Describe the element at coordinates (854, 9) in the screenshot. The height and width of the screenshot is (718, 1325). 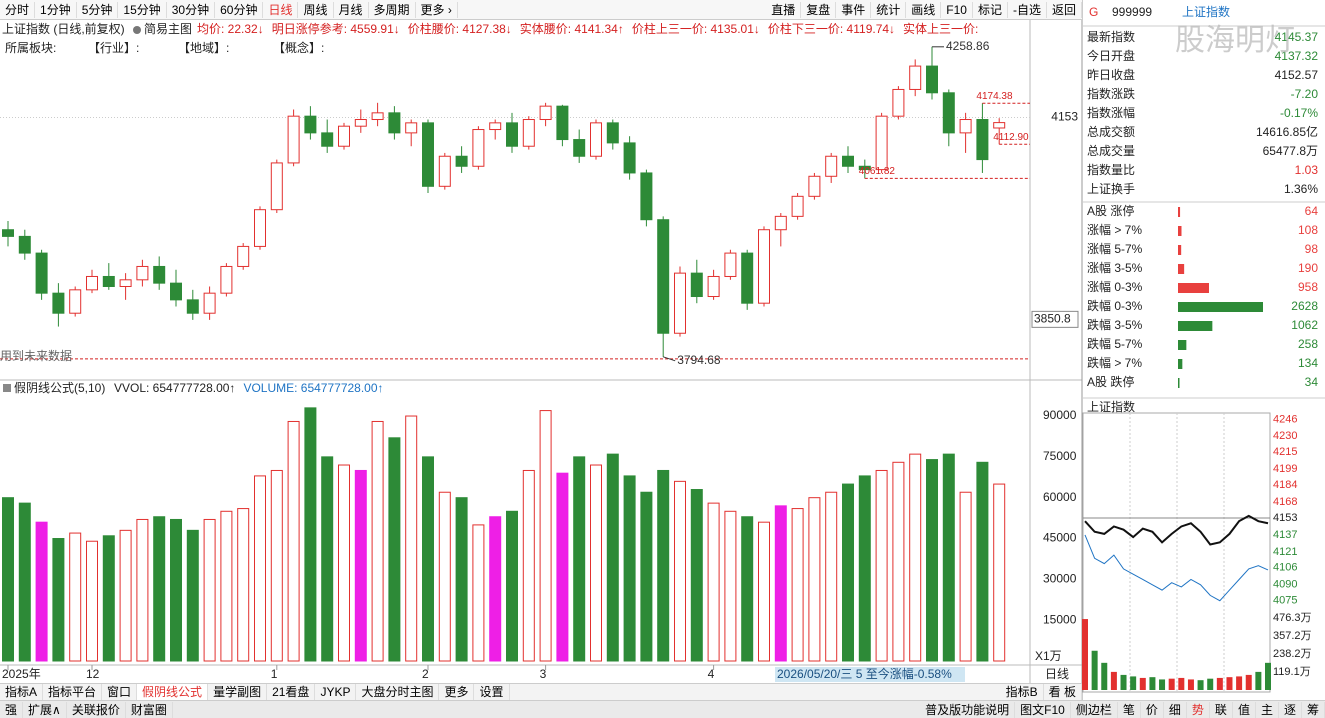
I see `tool-button: 事件` at that location.